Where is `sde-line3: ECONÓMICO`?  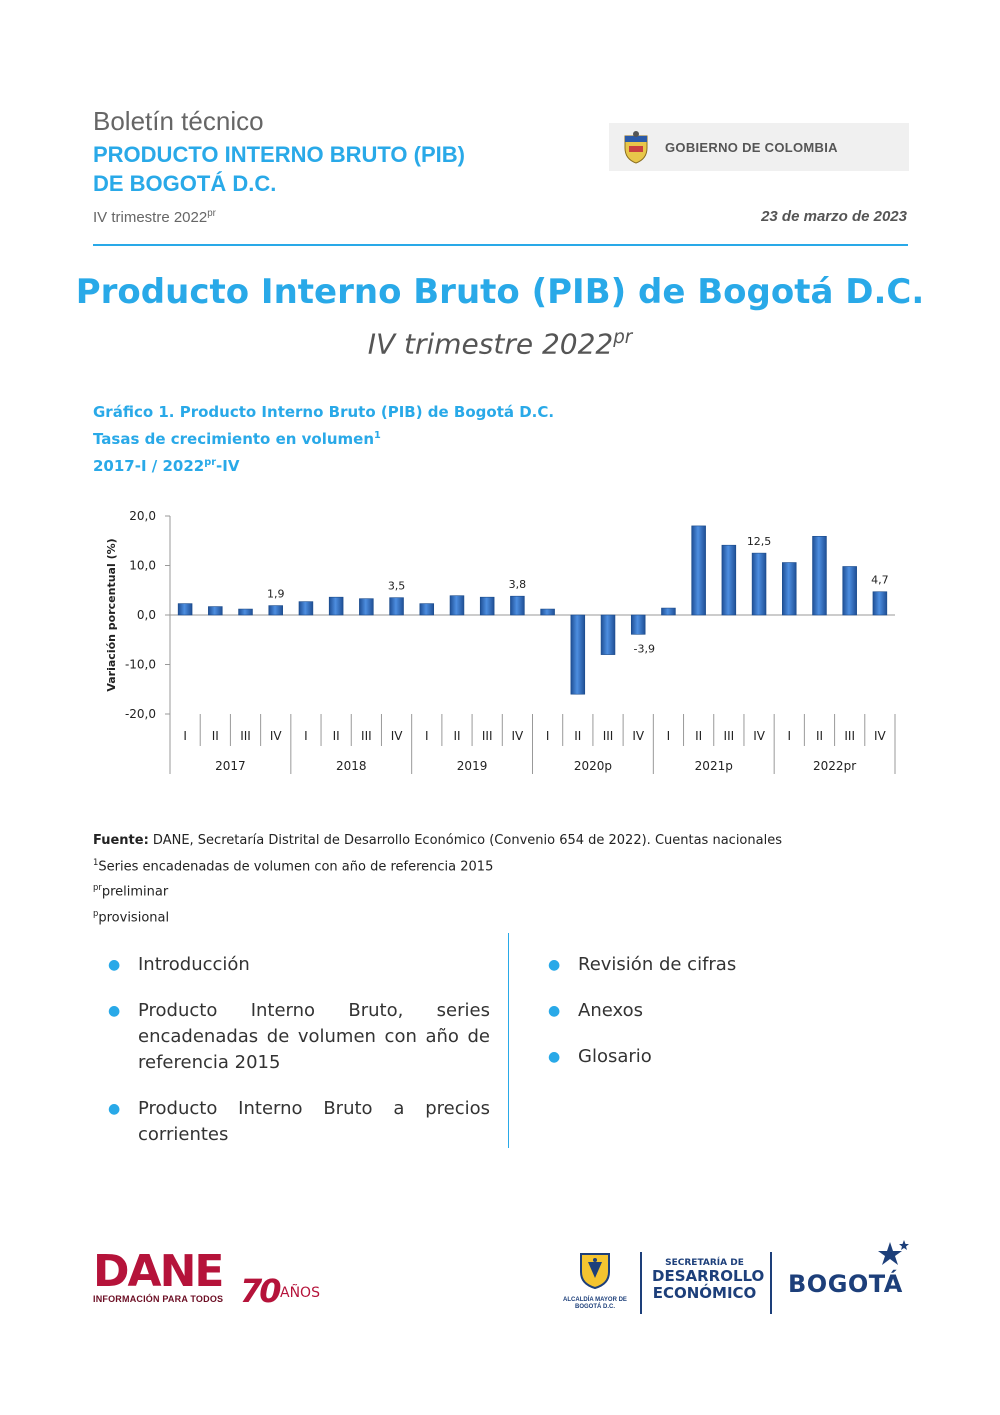
sde-line3: ECONÓMICO is located at coordinates (704, 1293).